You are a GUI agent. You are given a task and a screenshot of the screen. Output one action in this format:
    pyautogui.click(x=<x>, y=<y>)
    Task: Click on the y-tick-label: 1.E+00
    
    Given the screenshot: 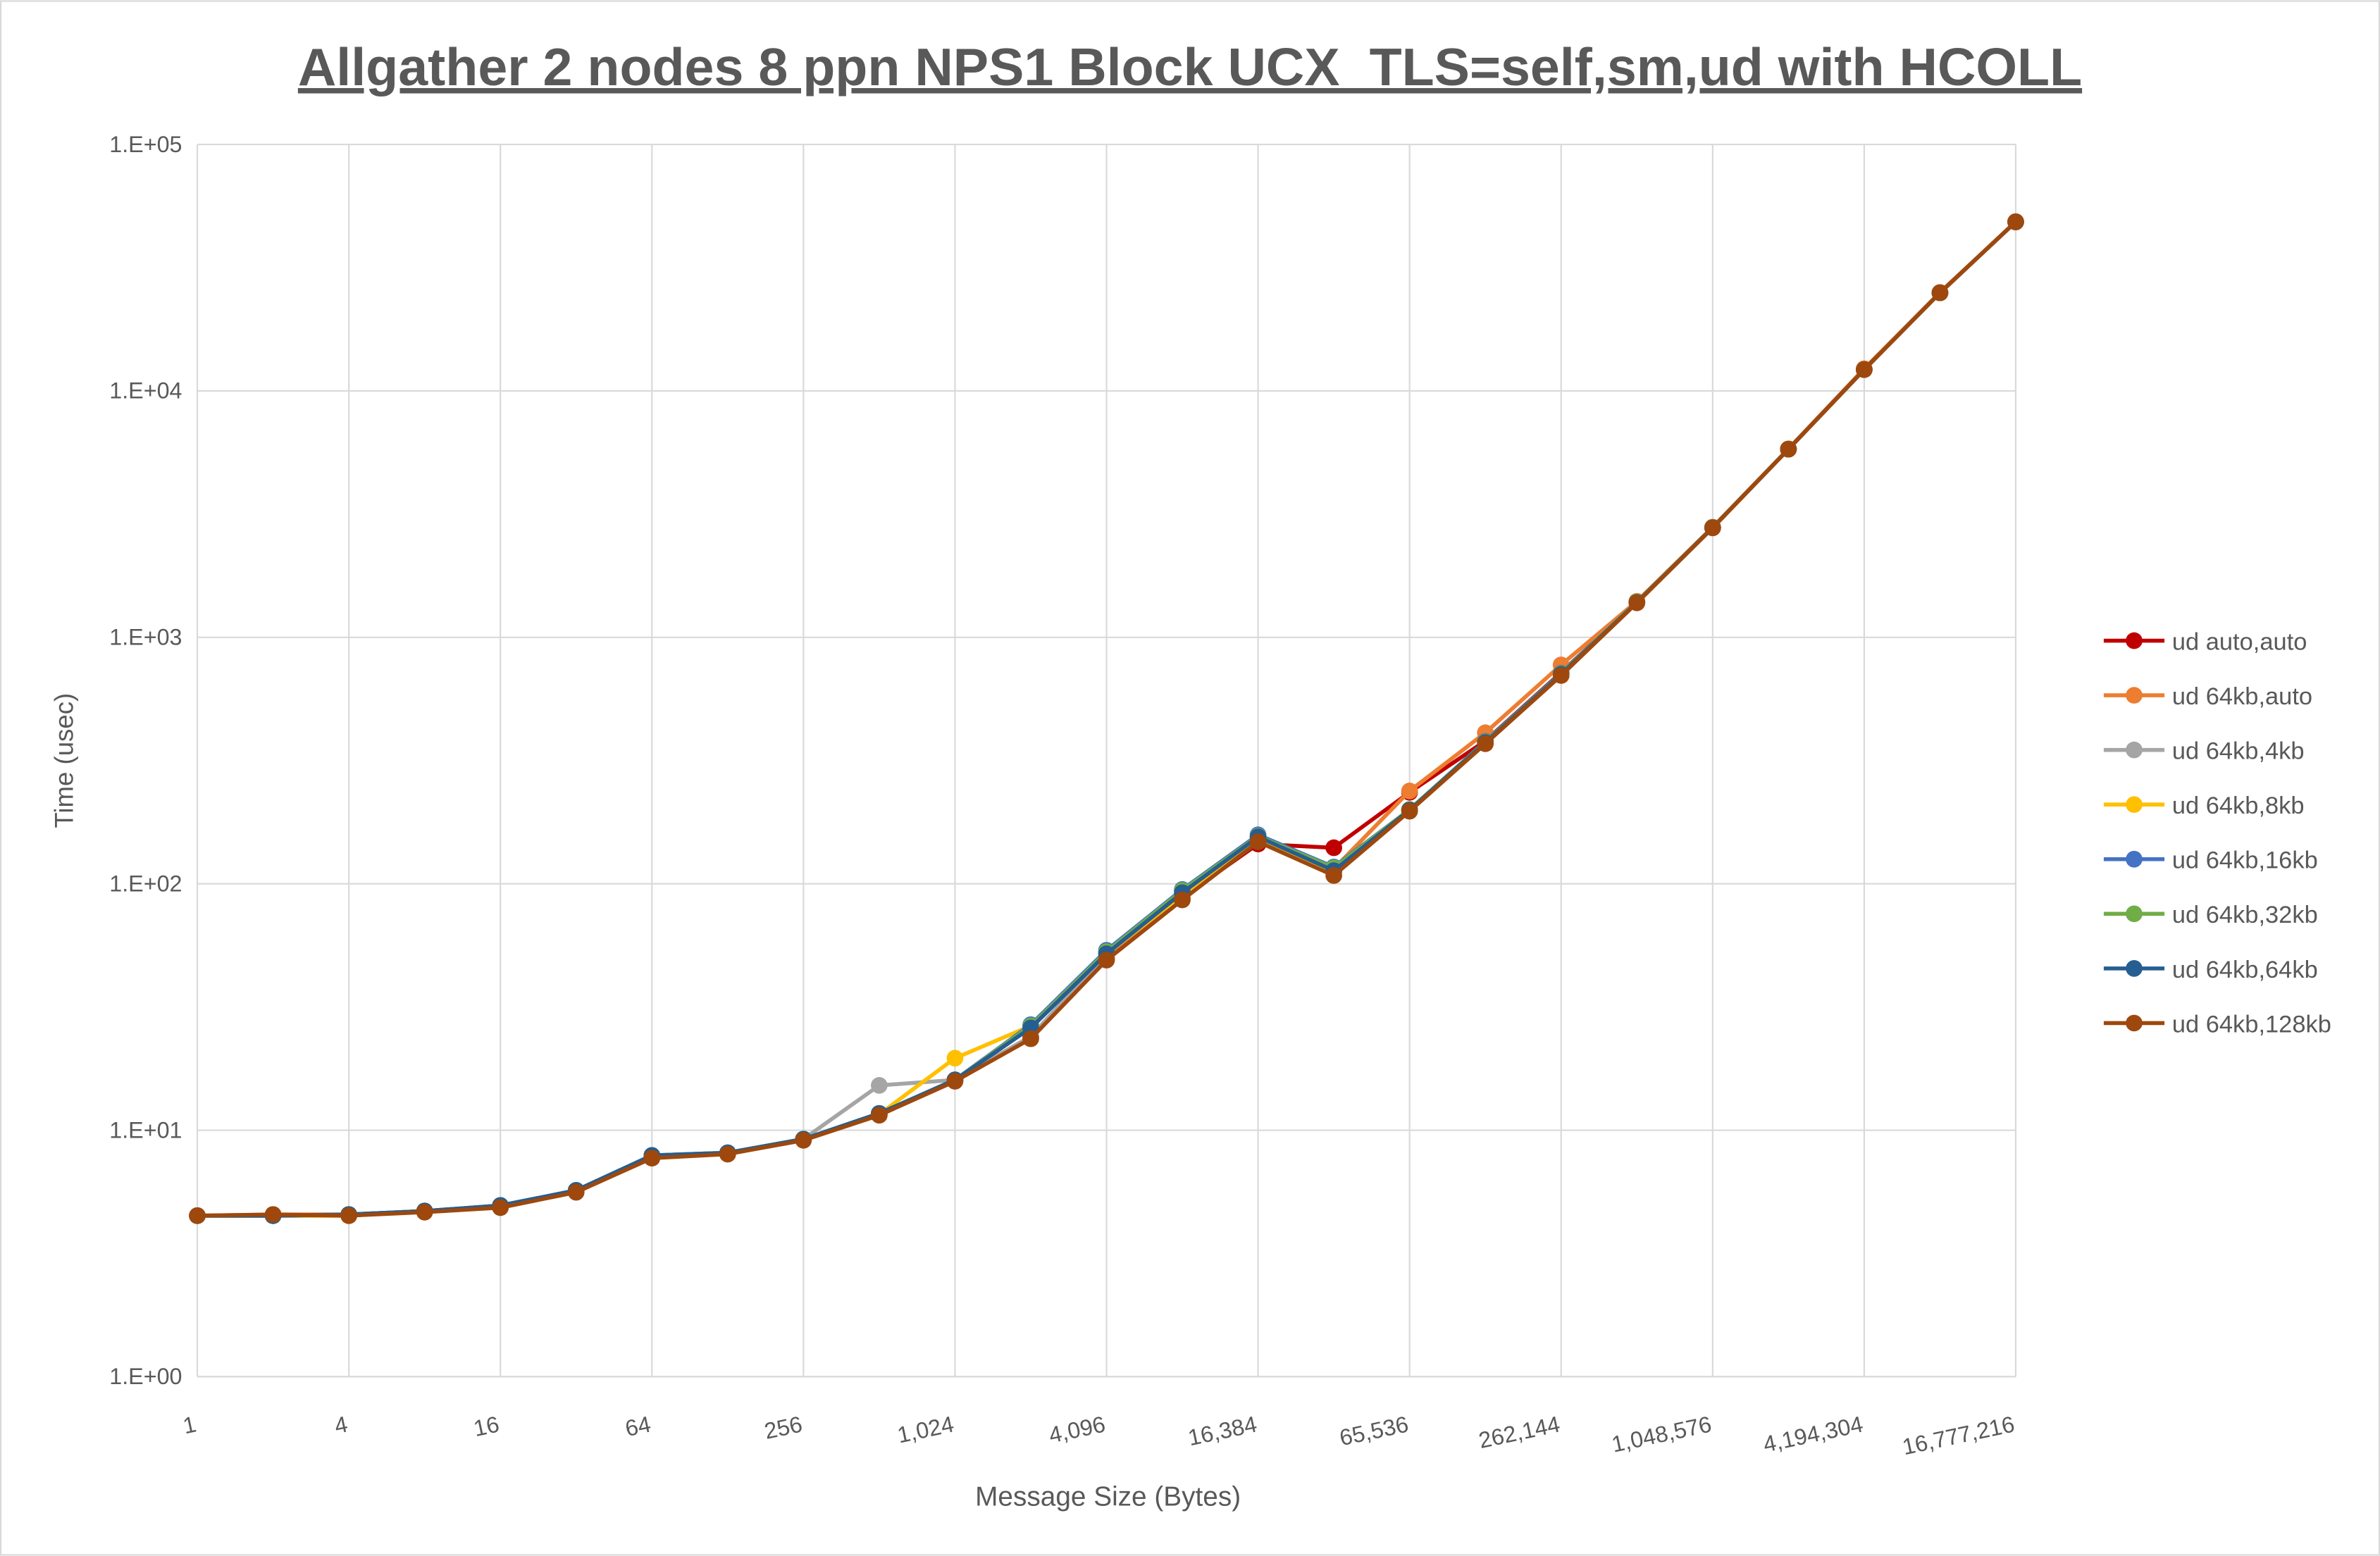 What is the action you would take?
    pyautogui.click(x=145, y=1376)
    